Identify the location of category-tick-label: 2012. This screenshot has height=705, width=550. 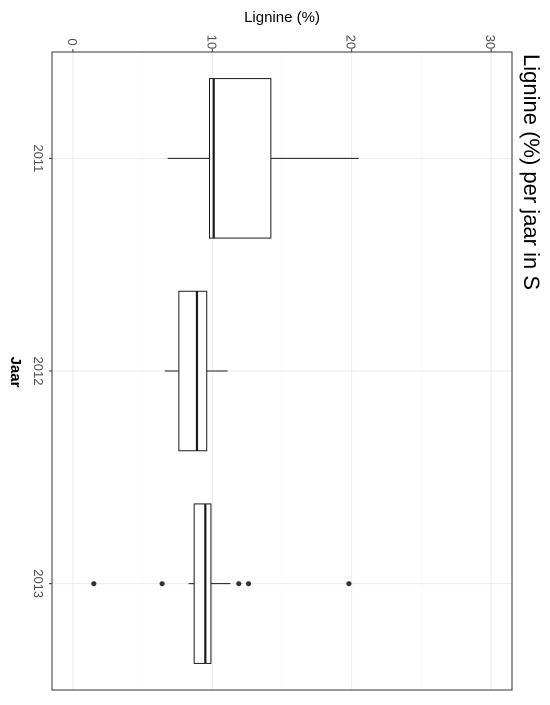
(38, 371).